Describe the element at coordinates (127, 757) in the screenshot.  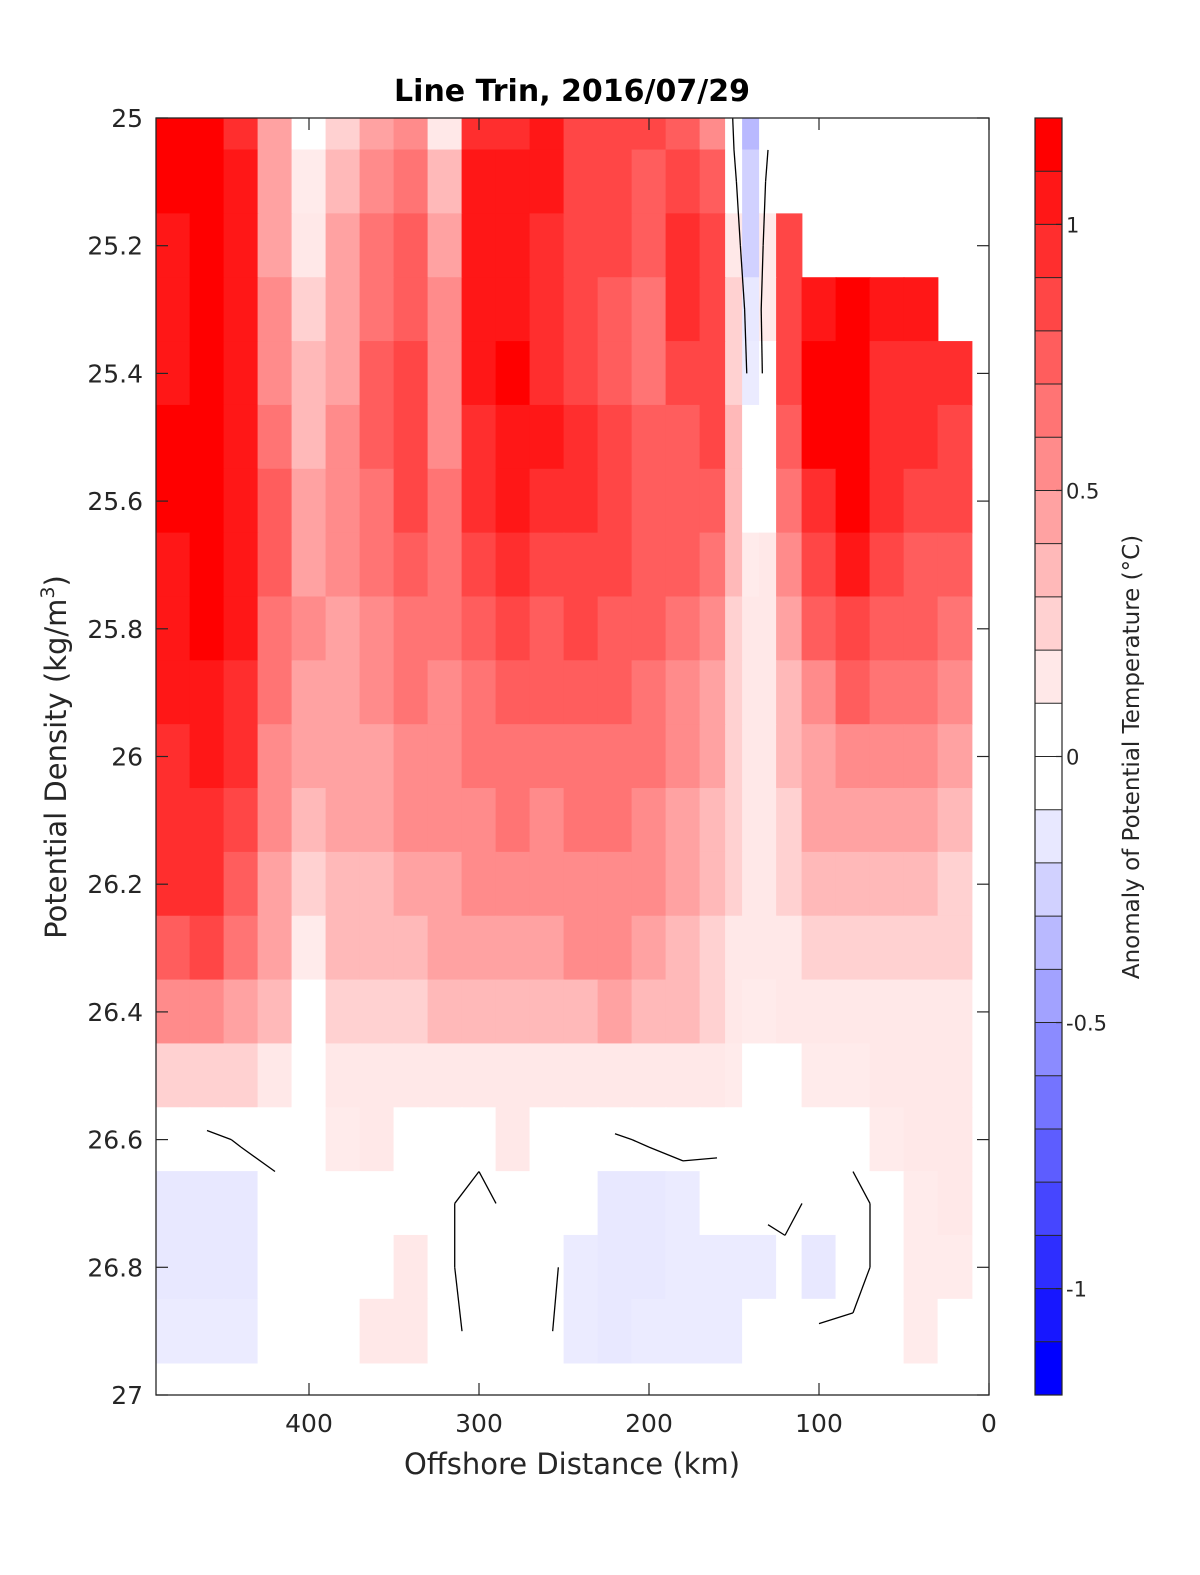
I see `y-tick-label: 26` at that location.